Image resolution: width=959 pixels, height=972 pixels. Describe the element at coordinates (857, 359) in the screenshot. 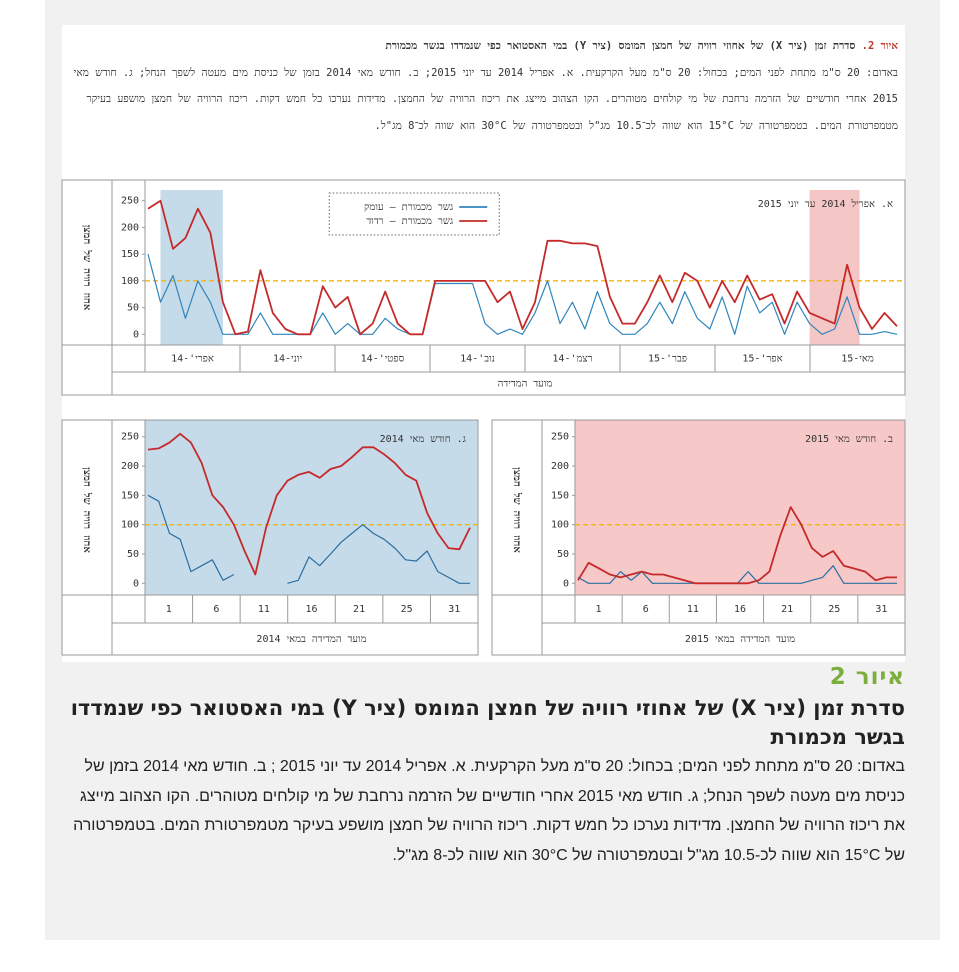

I see `x-tick-label: מאי-15` at that location.